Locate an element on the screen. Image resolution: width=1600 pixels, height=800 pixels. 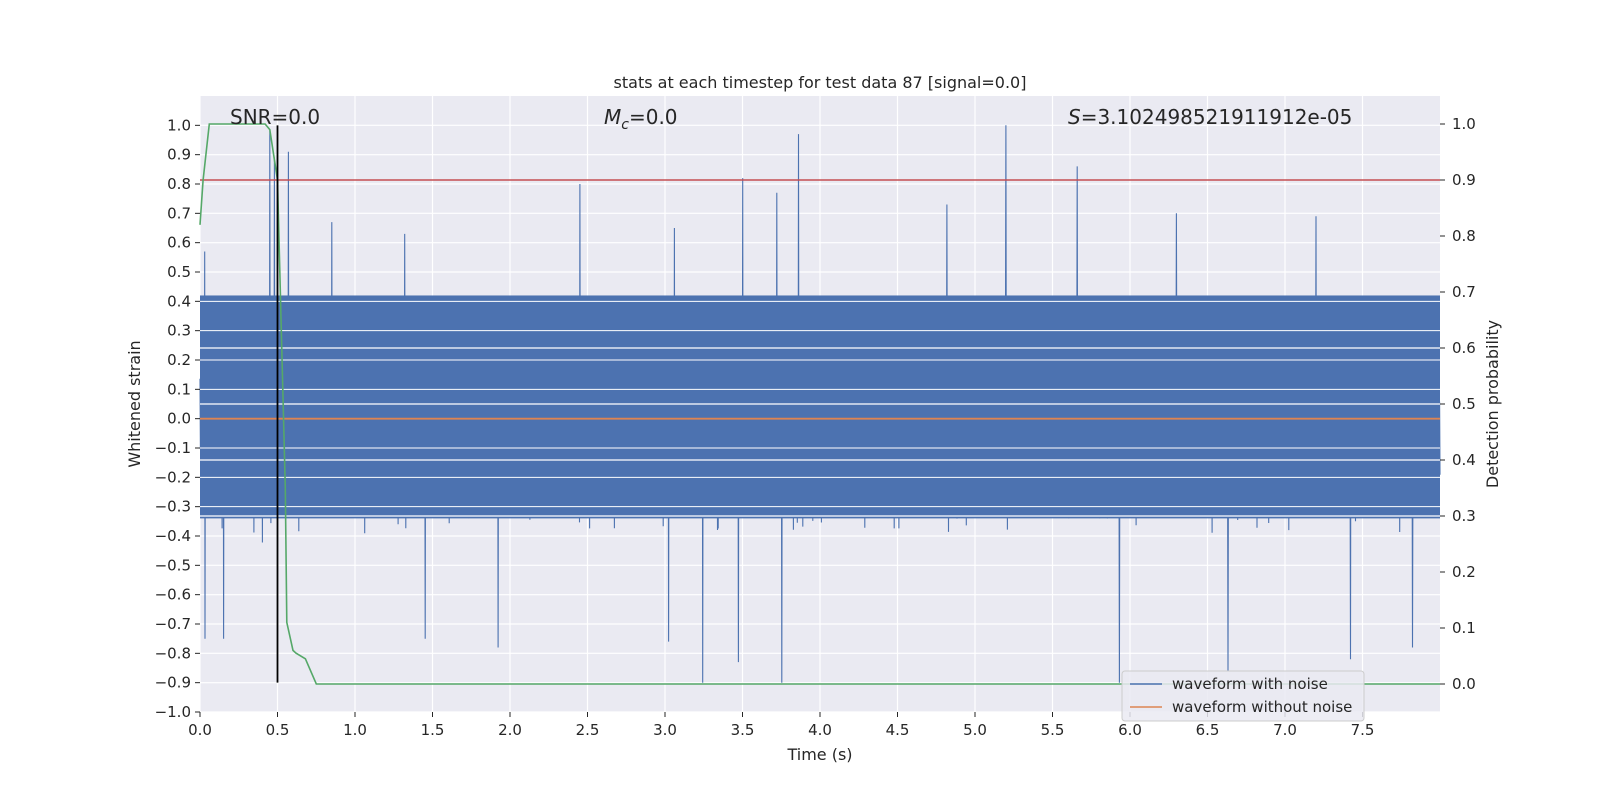
y-left-tick-label: −0.9 is located at coordinates (173, 683).